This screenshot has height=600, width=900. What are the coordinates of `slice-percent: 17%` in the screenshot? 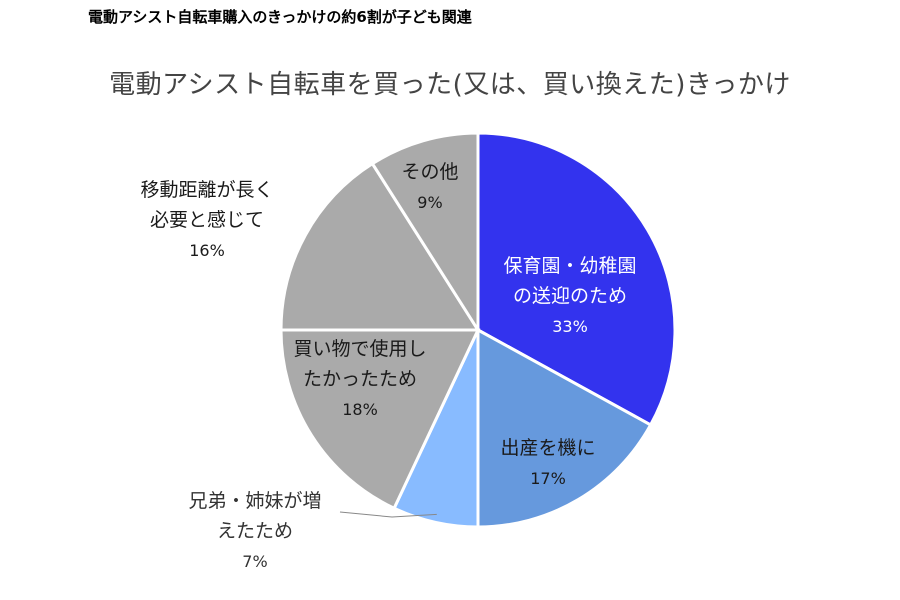 It's located at (548, 478).